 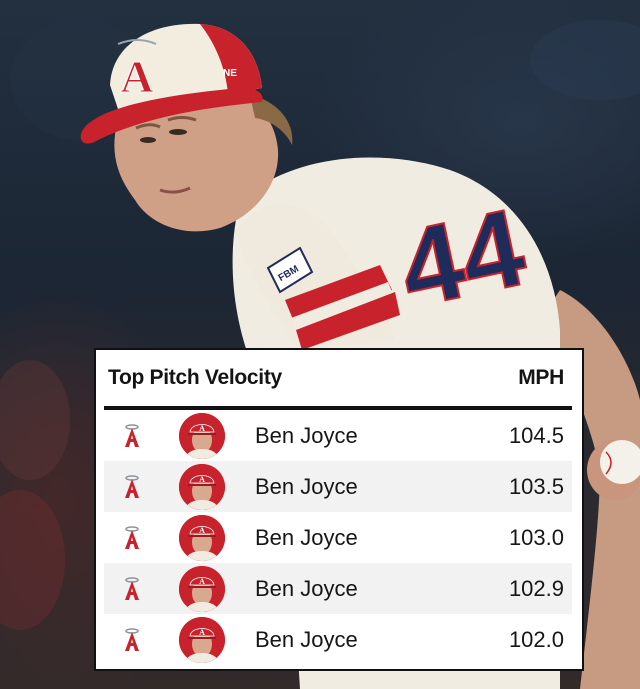 I want to click on fbm-patch: FBM, so click(x=290, y=270).